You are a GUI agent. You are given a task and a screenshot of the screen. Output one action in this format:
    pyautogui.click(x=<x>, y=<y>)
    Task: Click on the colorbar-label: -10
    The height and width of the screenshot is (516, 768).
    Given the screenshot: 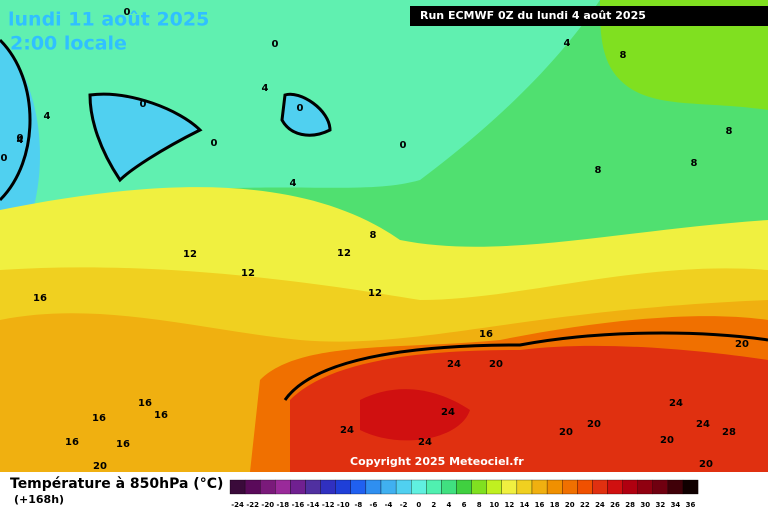 What is the action you would take?
    pyautogui.click(x=343, y=505)
    